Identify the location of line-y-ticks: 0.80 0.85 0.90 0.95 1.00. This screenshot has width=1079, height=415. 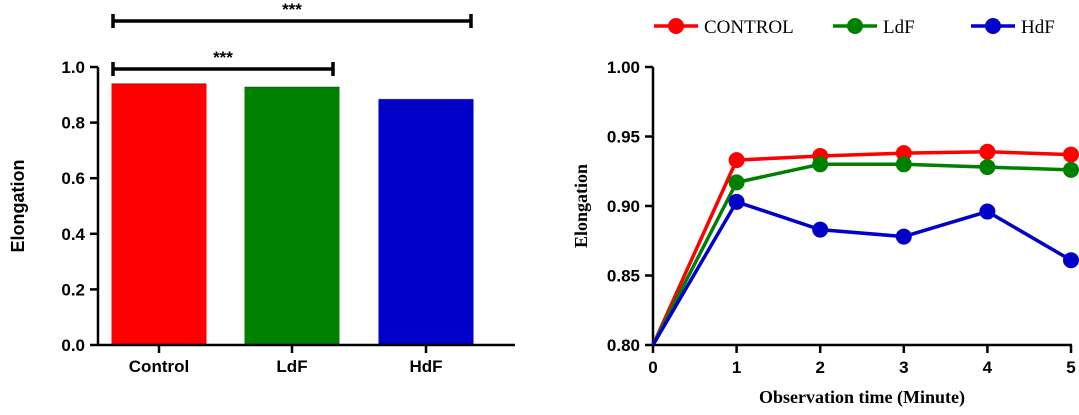
(630, 206).